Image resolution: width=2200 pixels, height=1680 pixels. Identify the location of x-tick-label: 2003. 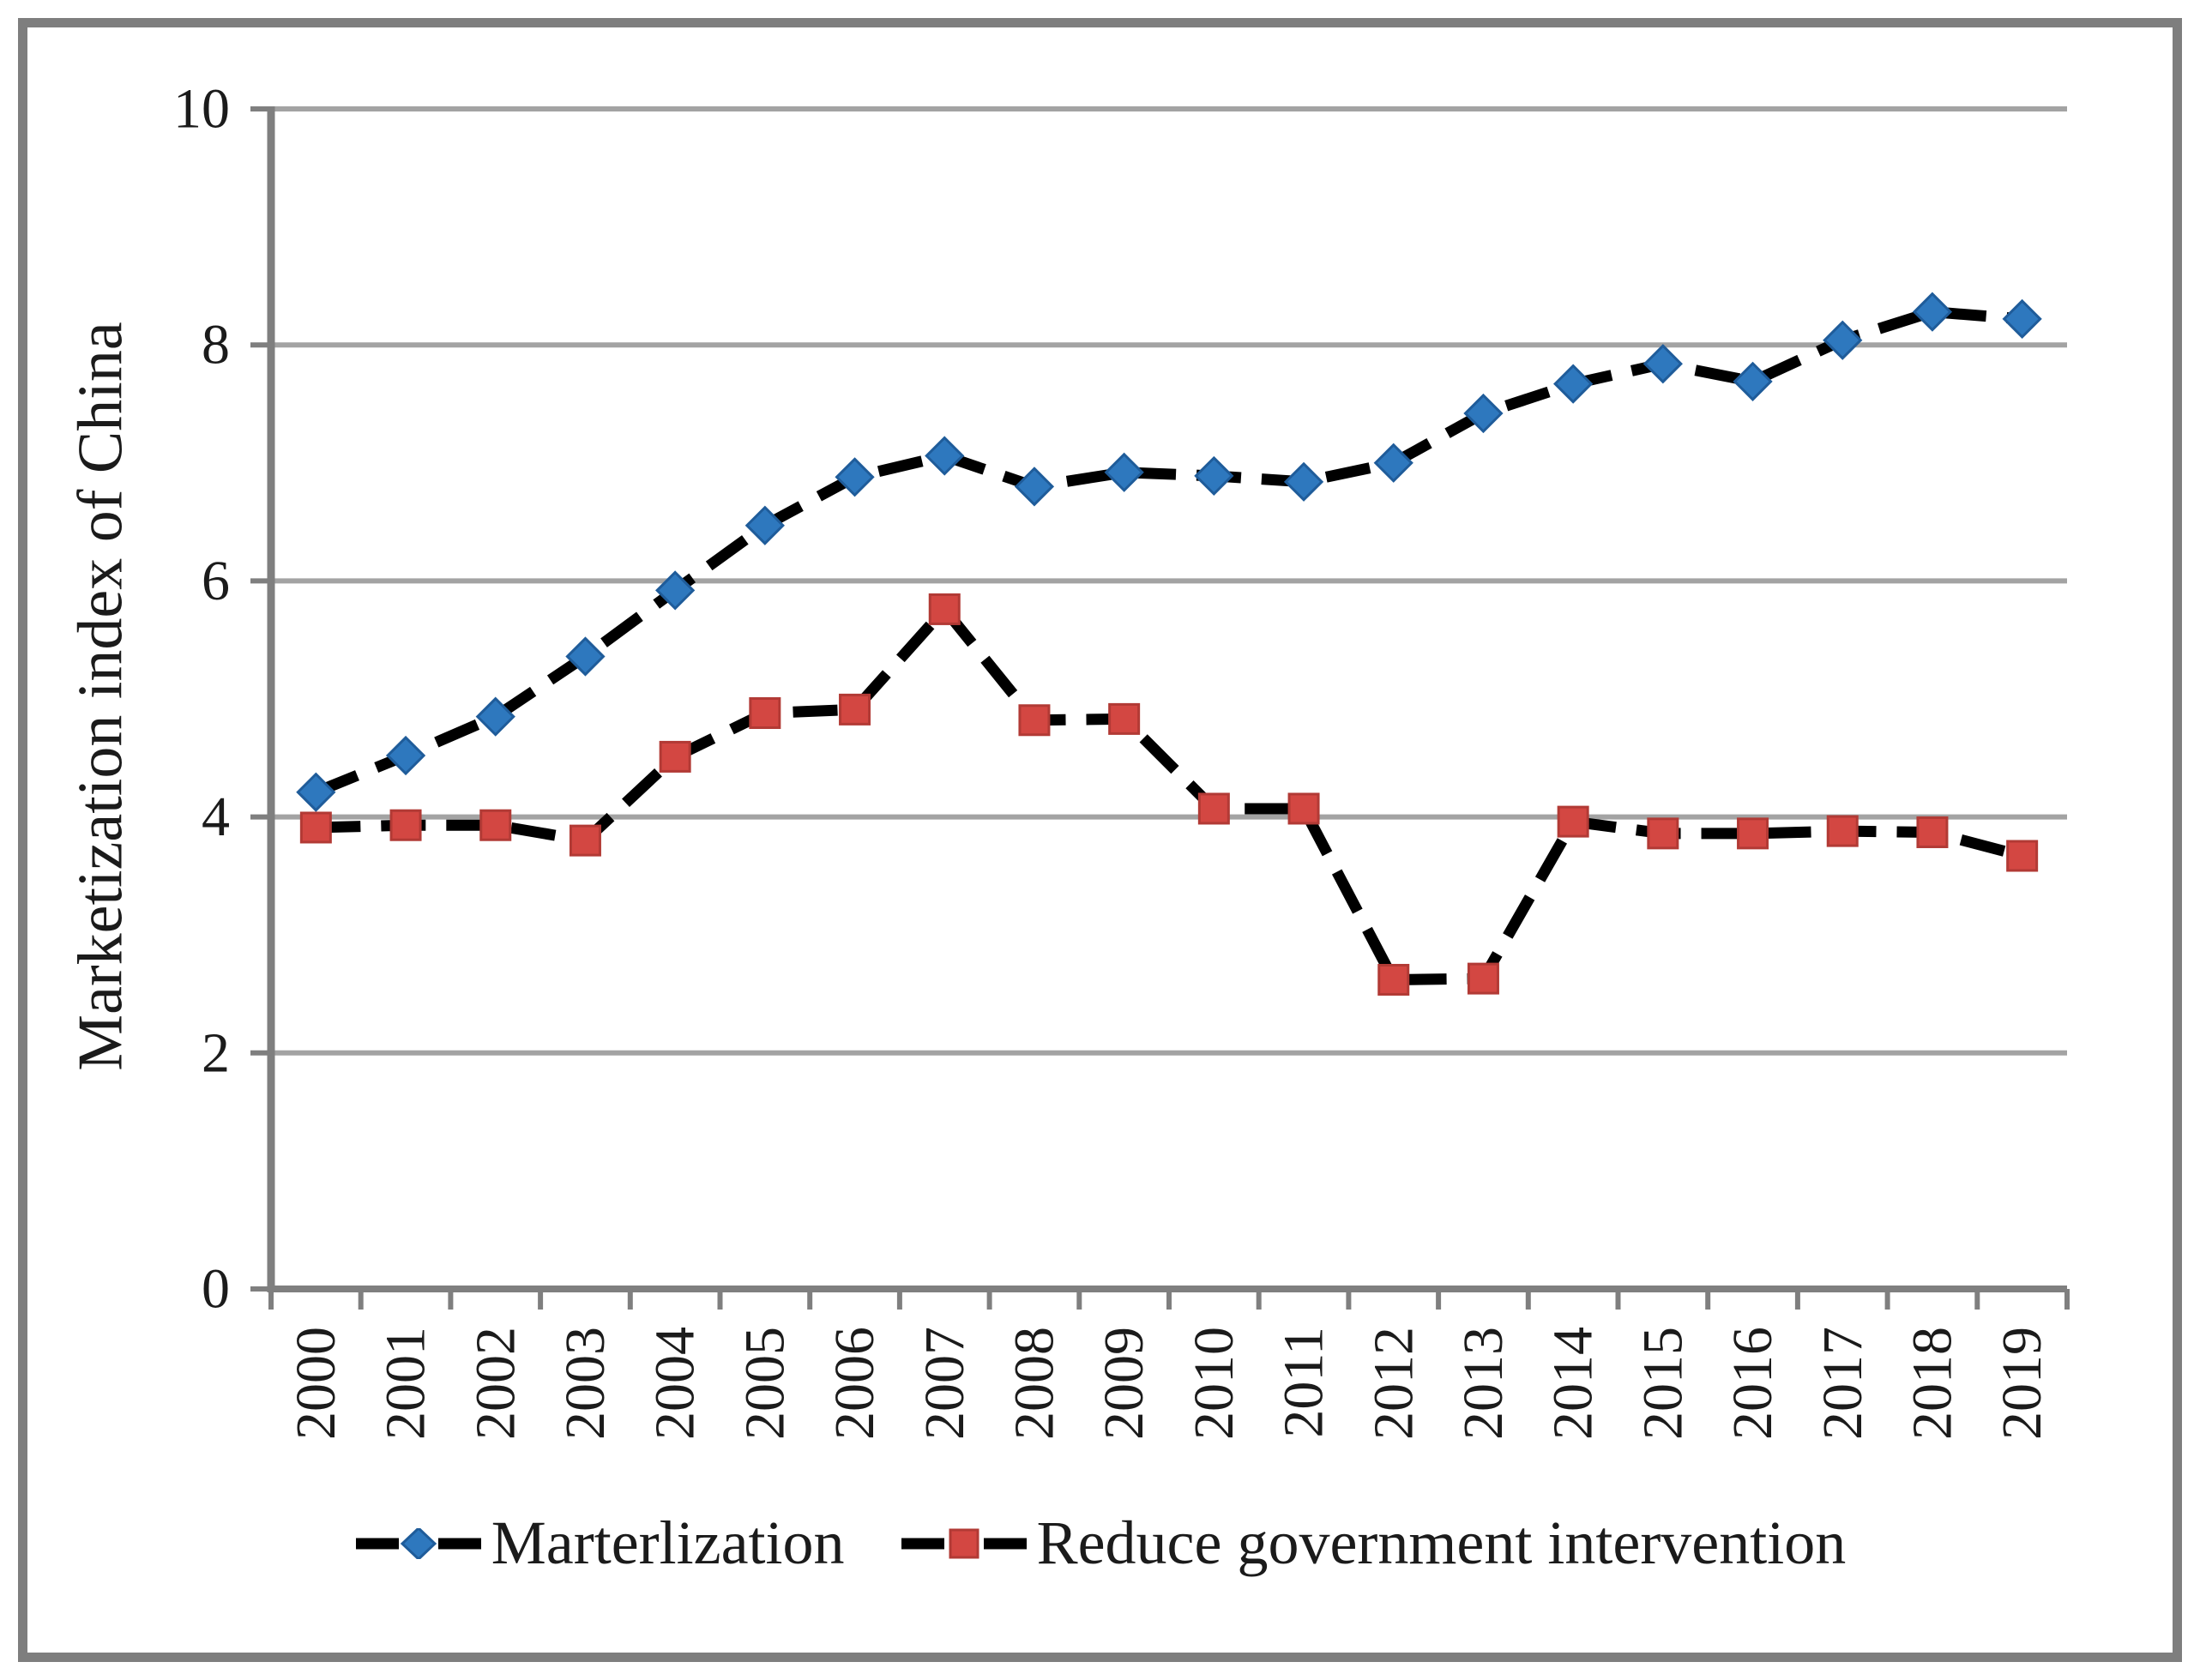
(585, 1383).